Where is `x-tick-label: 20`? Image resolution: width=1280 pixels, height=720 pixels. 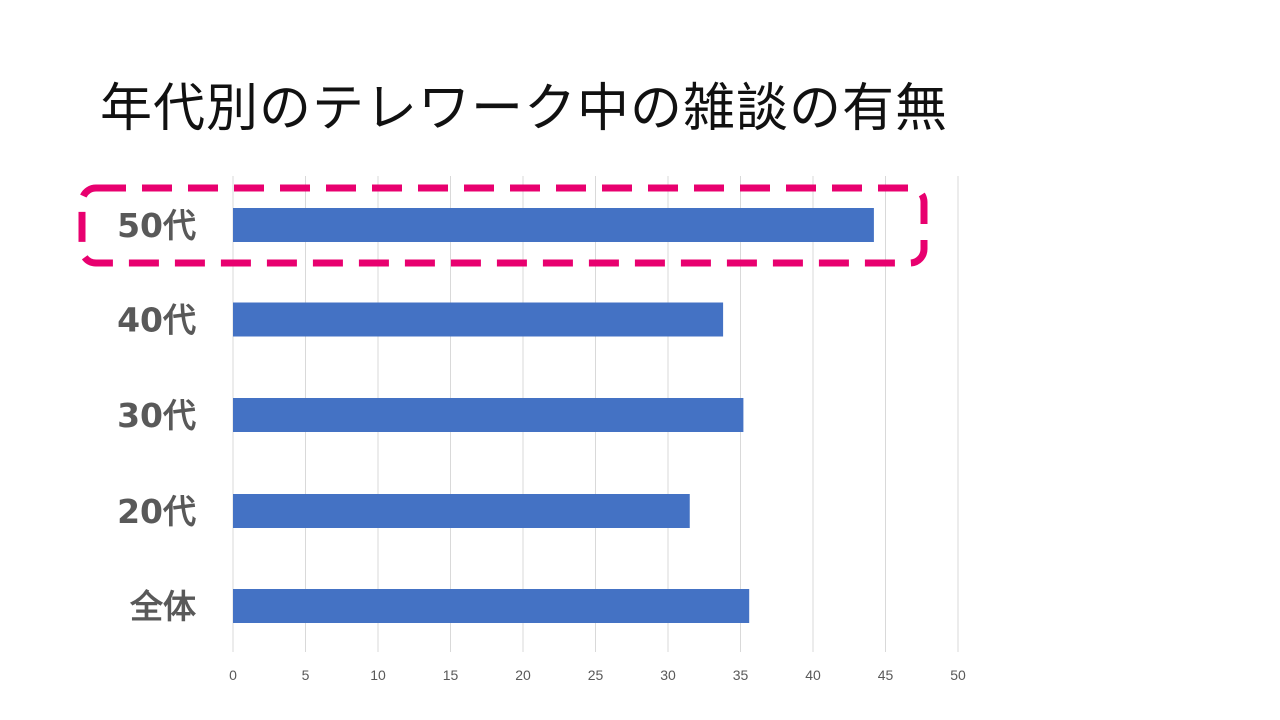
x-tick-label: 20 is located at coordinates (523, 675).